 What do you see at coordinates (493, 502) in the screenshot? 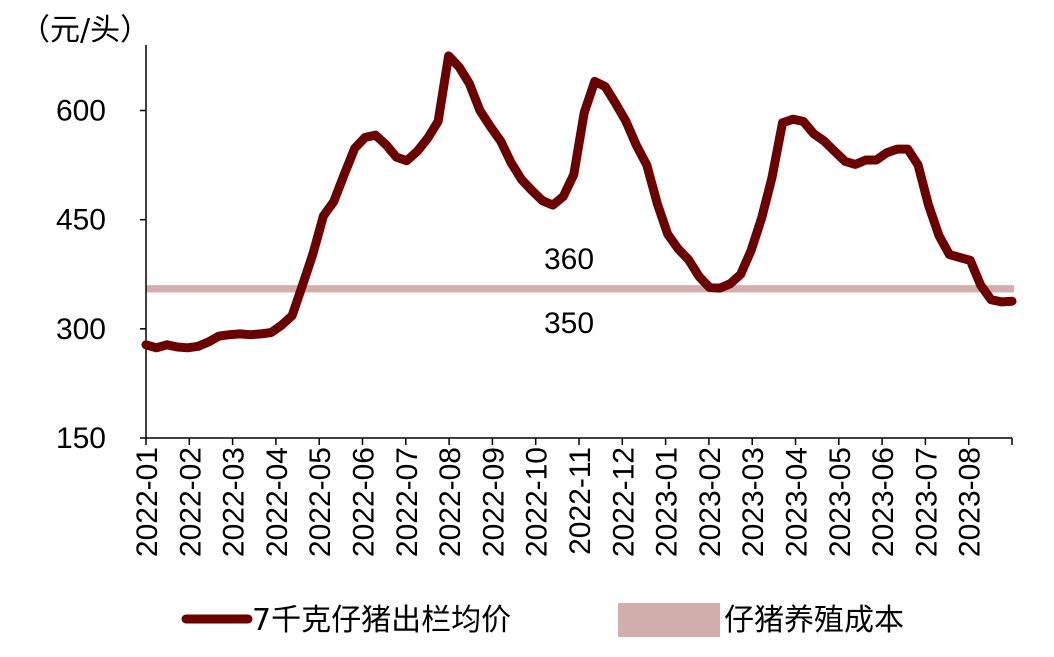
I see `x-tick-label: 2022-09` at bounding box center [493, 502].